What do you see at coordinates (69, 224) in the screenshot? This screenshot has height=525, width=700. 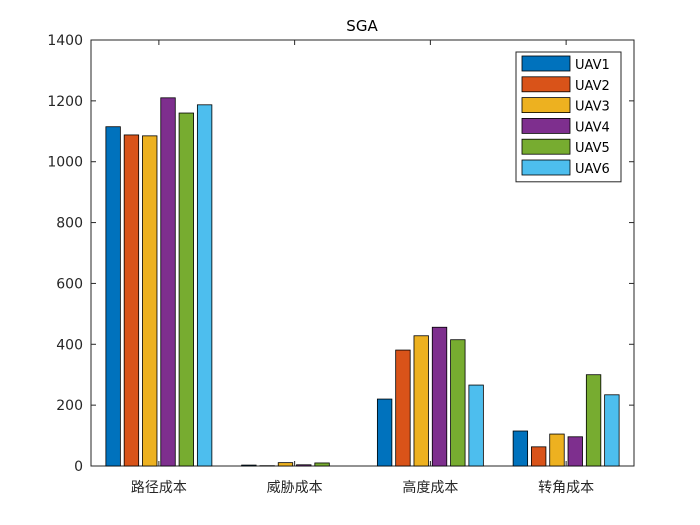 I see `y-tick-label: 800` at bounding box center [69, 224].